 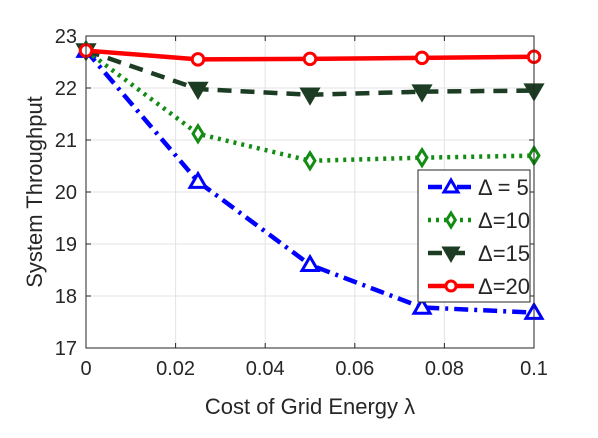 I want to click on legend-box, so click(x=474, y=236).